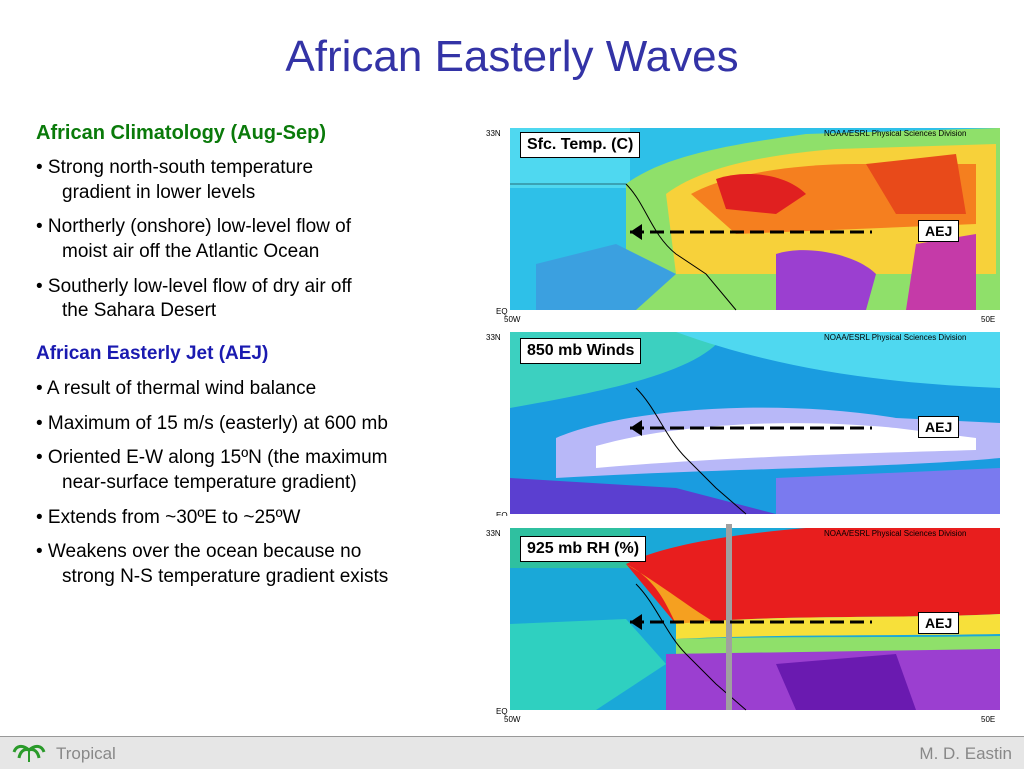 This screenshot has height=769, width=1024. What do you see at coordinates (86, 753) in the screenshot?
I see `footer-left: Tropical` at bounding box center [86, 753].